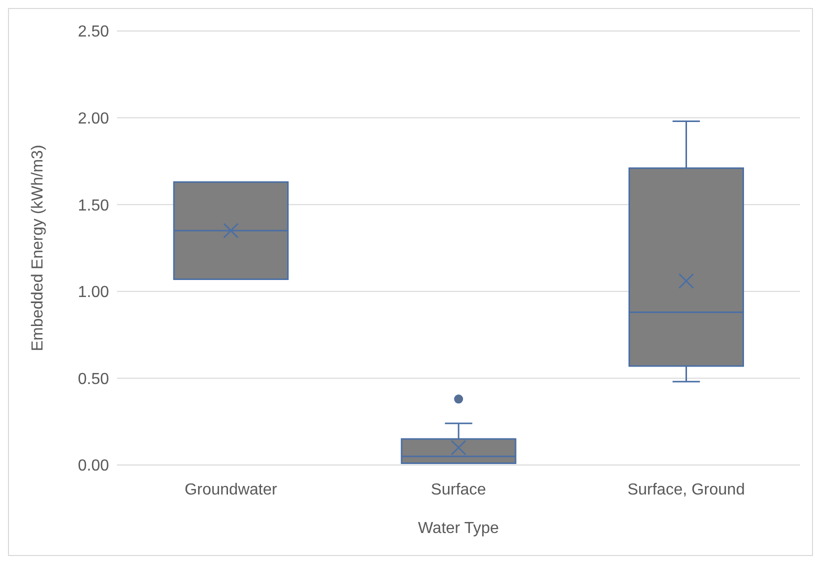  Describe the element at coordinates (94, 466) in the screenshot. I see `y-tick-label: 0.00` at that location.